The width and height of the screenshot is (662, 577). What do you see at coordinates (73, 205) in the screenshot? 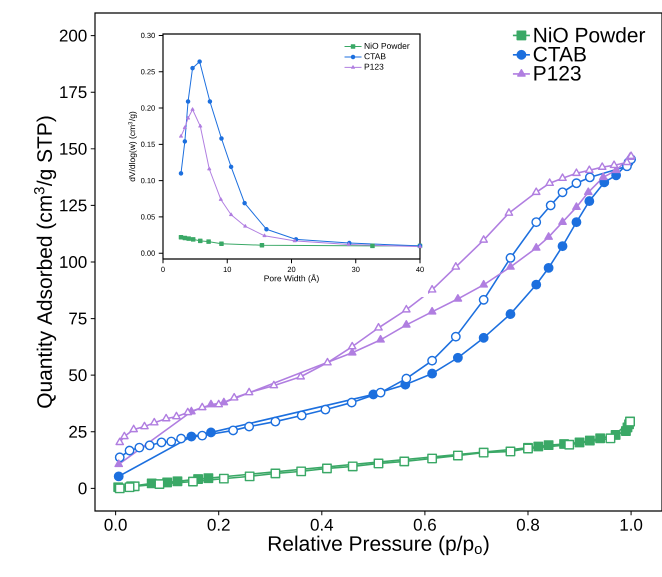
I see `y-tick-label: 125` at bounding box center [73, 205].